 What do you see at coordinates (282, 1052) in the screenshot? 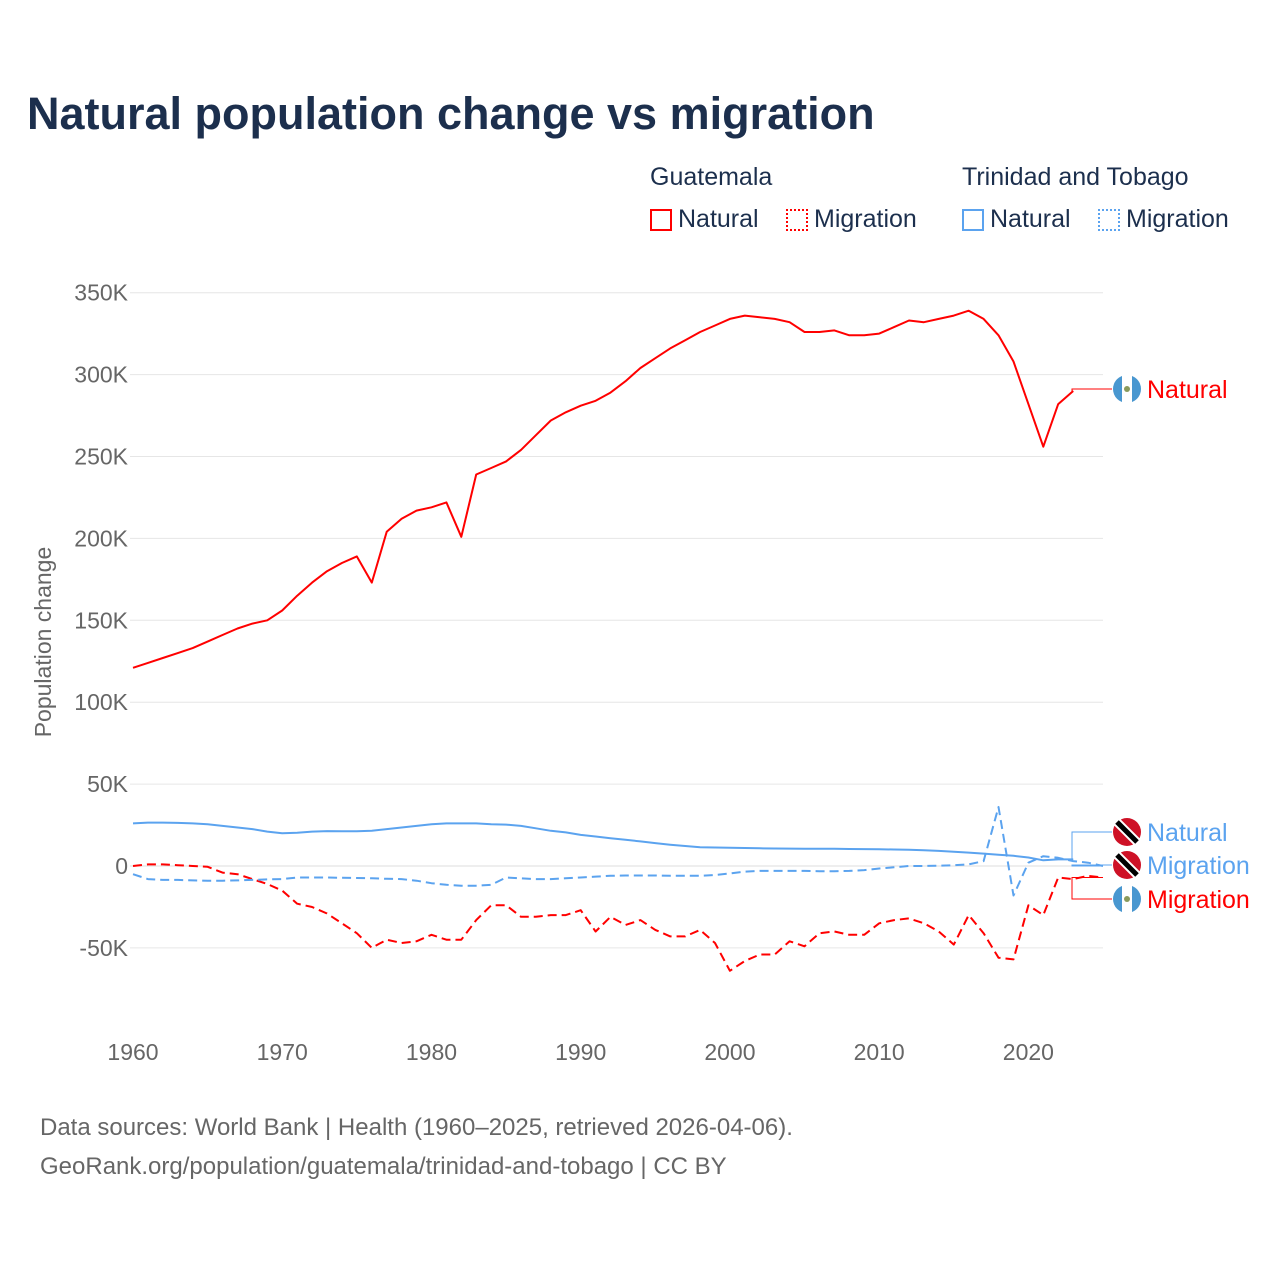
I see `x-tick-label: 1970` at bounding box center [282, 1052].